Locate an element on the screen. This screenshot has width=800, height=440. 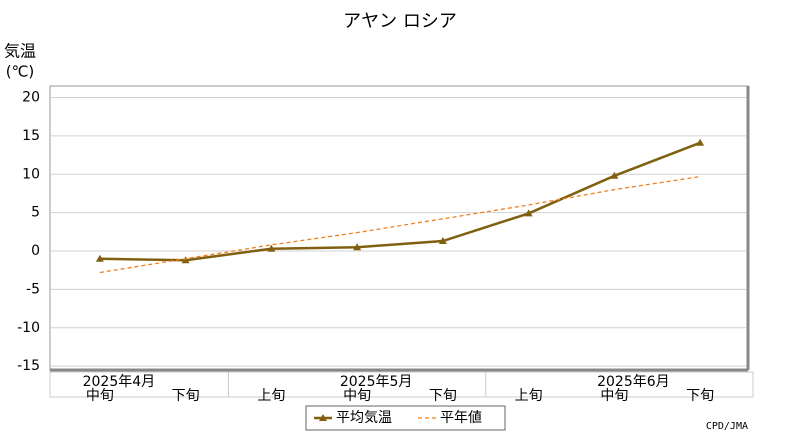
month-label: 2025年5月 is located at coordinates (376, 382).